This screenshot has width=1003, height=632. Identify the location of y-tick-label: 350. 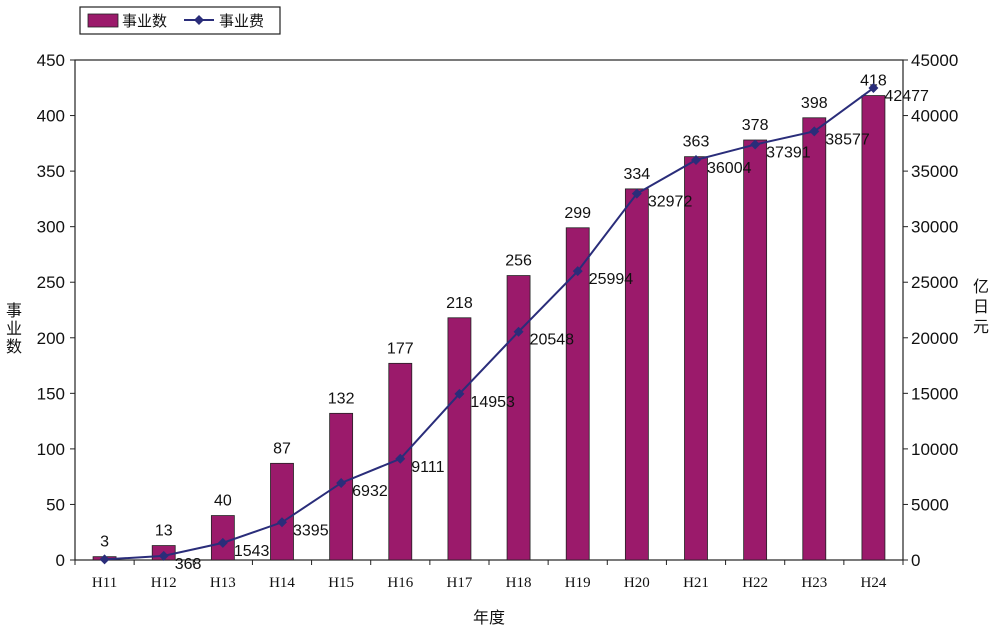
(51, 171).